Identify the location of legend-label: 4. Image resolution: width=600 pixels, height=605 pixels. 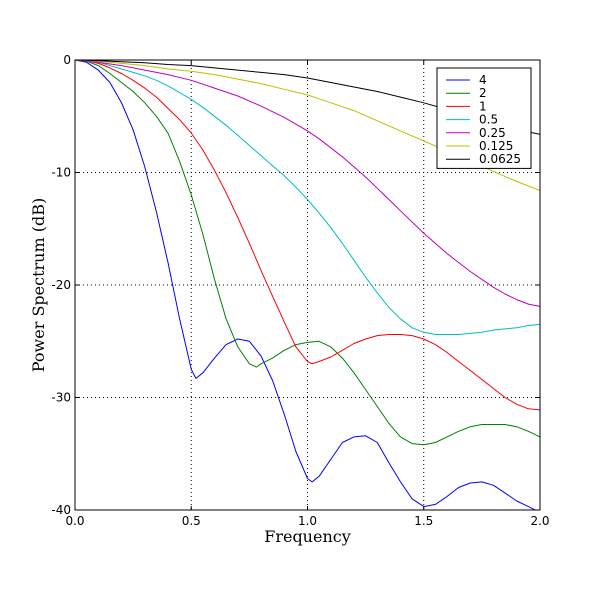
(483, 80).